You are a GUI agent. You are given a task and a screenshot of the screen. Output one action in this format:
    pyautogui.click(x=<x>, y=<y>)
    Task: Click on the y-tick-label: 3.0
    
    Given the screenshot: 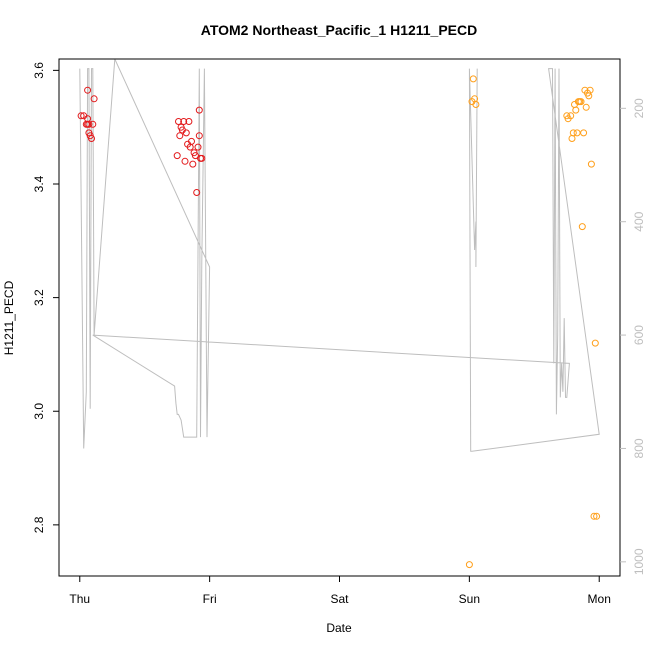 What is the action you would take?
    pyautogui.click(x=39, y=411)
    